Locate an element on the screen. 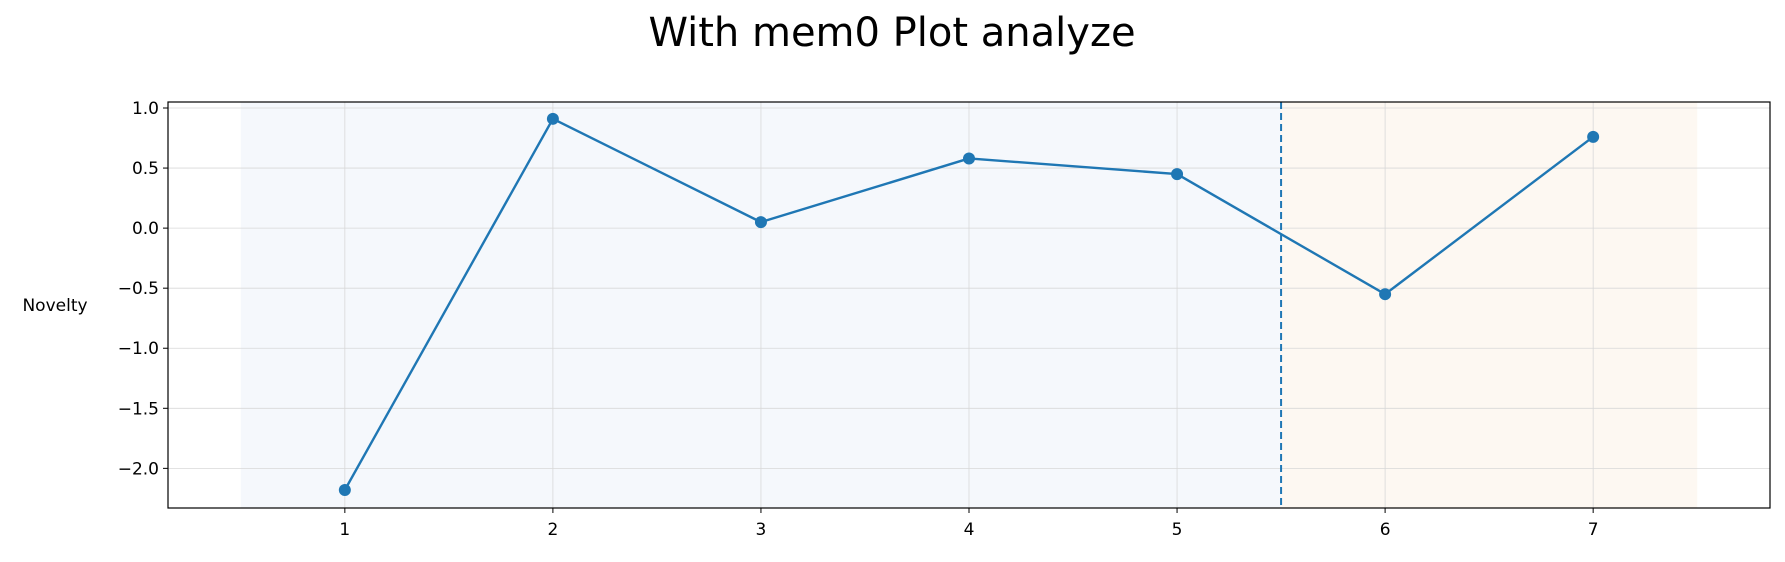 The height and width of the screenshot is (562, 1785). y-tick-label: −0.5 is located at coordinates (138, 289).